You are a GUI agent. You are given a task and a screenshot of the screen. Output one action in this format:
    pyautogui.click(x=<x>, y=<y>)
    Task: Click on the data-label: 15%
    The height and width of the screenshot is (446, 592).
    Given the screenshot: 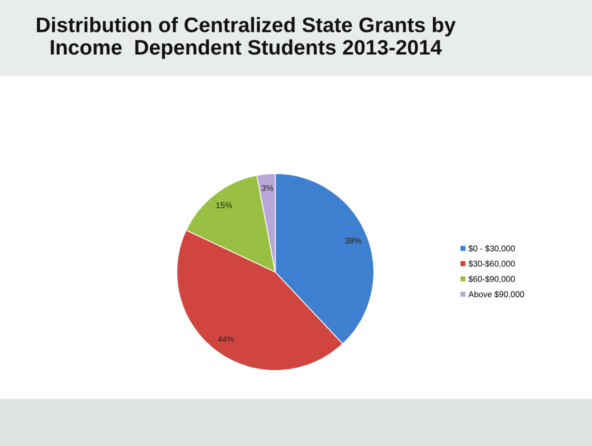 What is the action you would take?
    pyautogui.click(x=224, y=205)
    